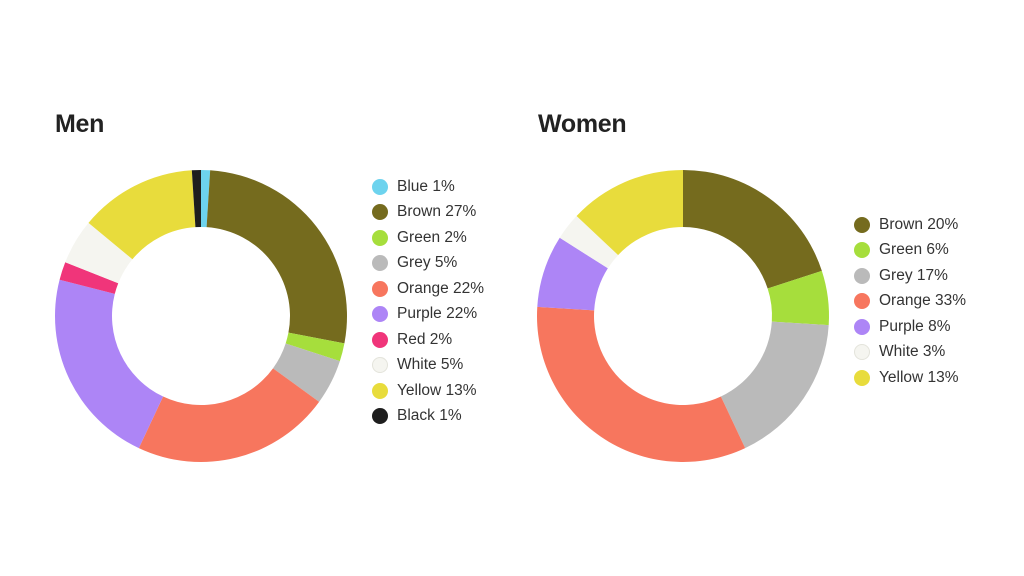 The width and height of the screenshot is (1024, 576). What do you see at coordinates (774, 385) in the screenshot?
I see `women-slice-grey` at bounding box center [774, 385].